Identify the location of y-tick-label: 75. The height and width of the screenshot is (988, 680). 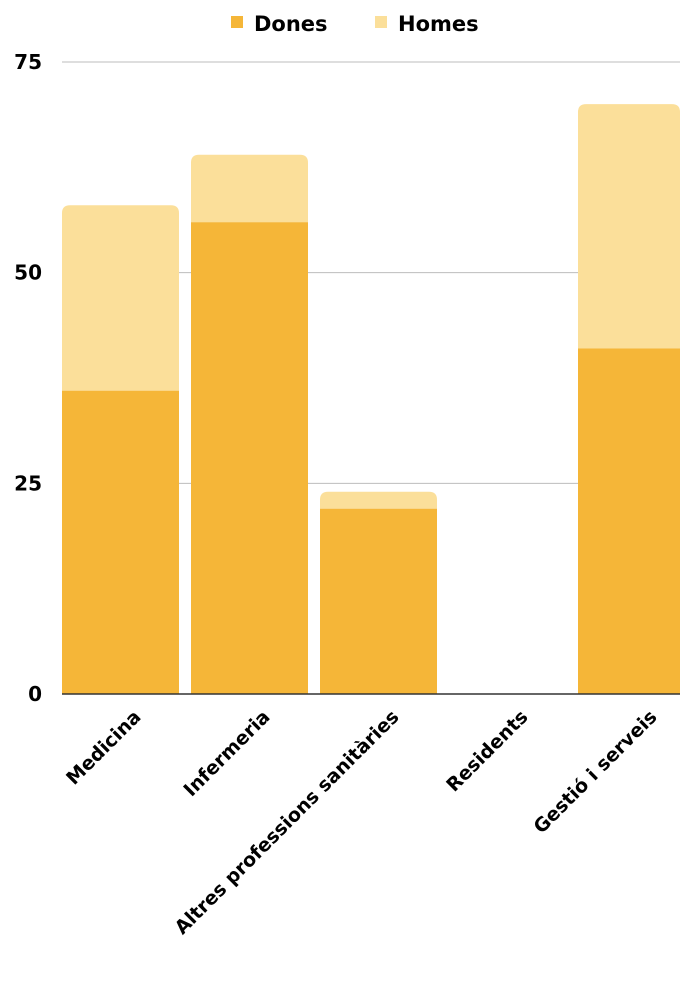
(28, 62).